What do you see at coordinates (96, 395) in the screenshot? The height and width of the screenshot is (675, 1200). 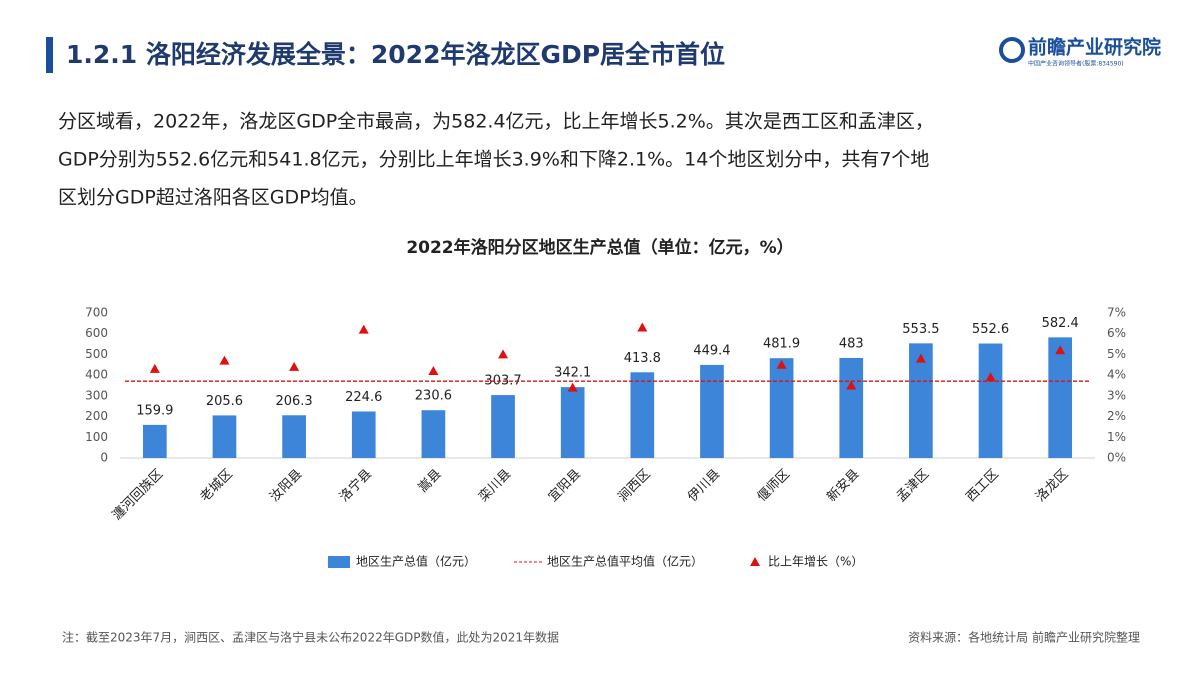 I see `y-tick-label: 300` at bounding box center [96, 395].